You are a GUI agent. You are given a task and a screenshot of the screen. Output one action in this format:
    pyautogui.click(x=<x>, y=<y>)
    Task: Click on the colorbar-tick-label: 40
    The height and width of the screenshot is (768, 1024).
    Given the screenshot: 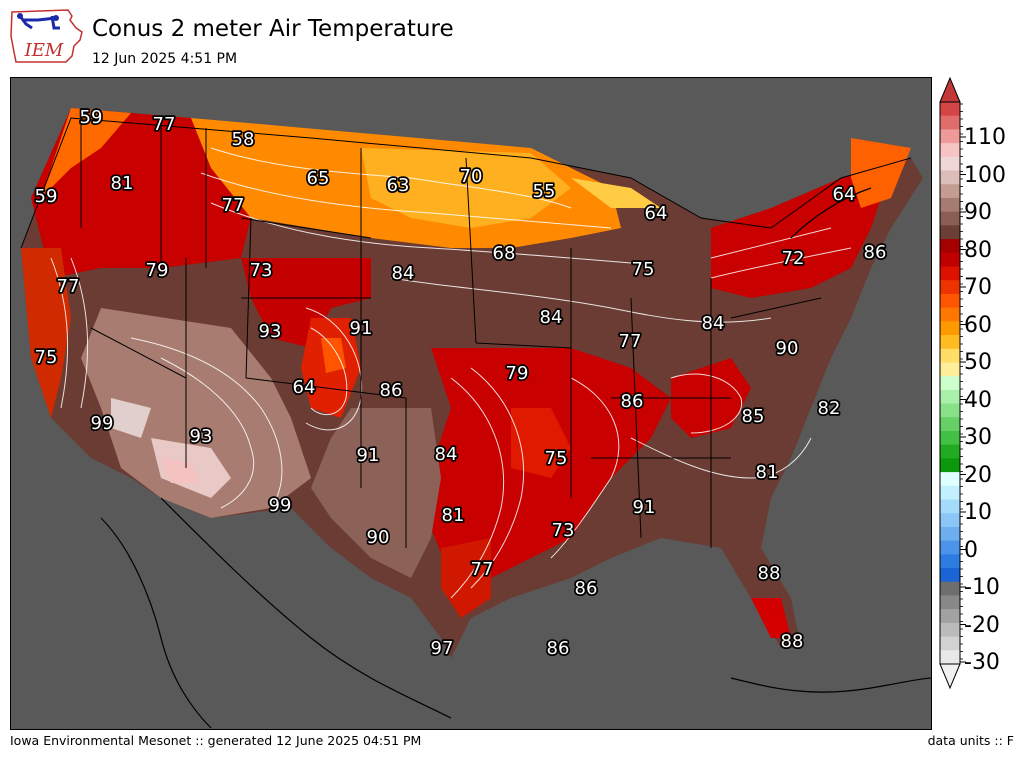 What is the action you would take?
    pyautogui.click(x=978, y=400)
    